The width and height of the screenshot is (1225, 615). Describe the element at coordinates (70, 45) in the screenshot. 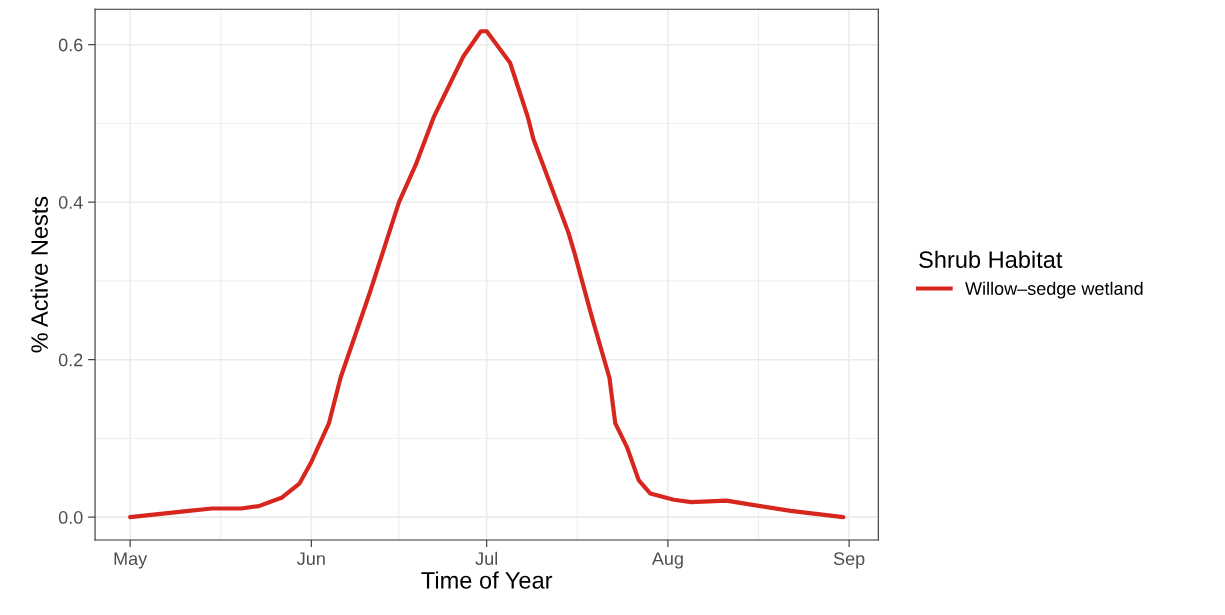

I see `y-tick-label: 0.6` at that location.